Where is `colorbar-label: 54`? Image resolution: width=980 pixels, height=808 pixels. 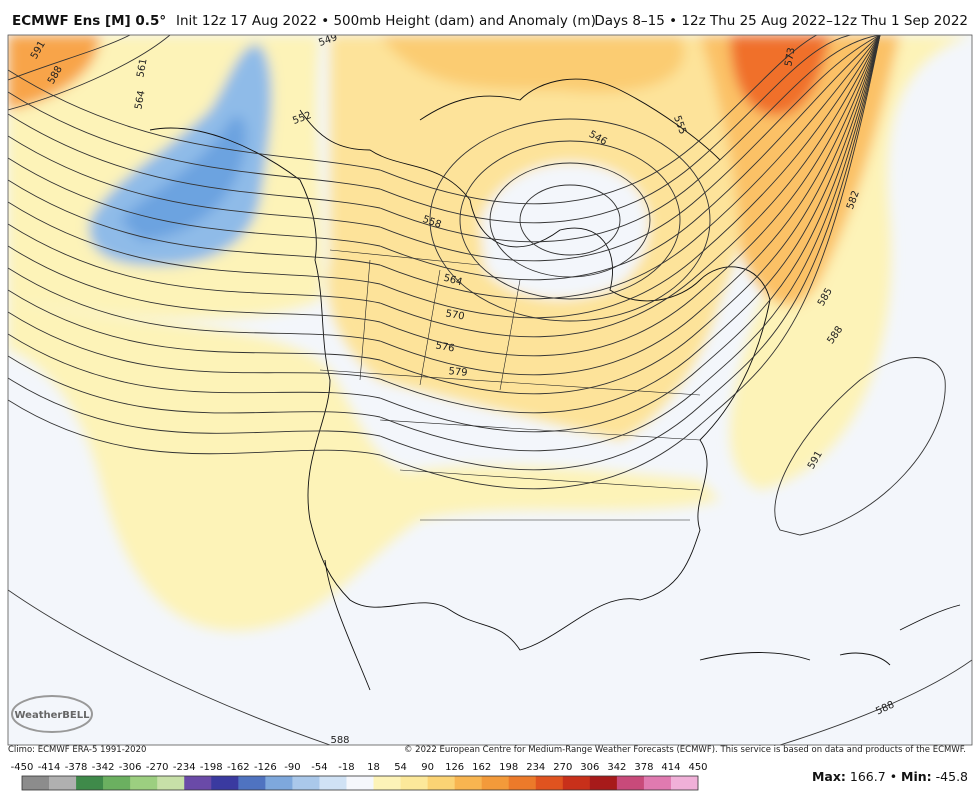
colorbar-label: 54 is located at coordinates (400, 767).